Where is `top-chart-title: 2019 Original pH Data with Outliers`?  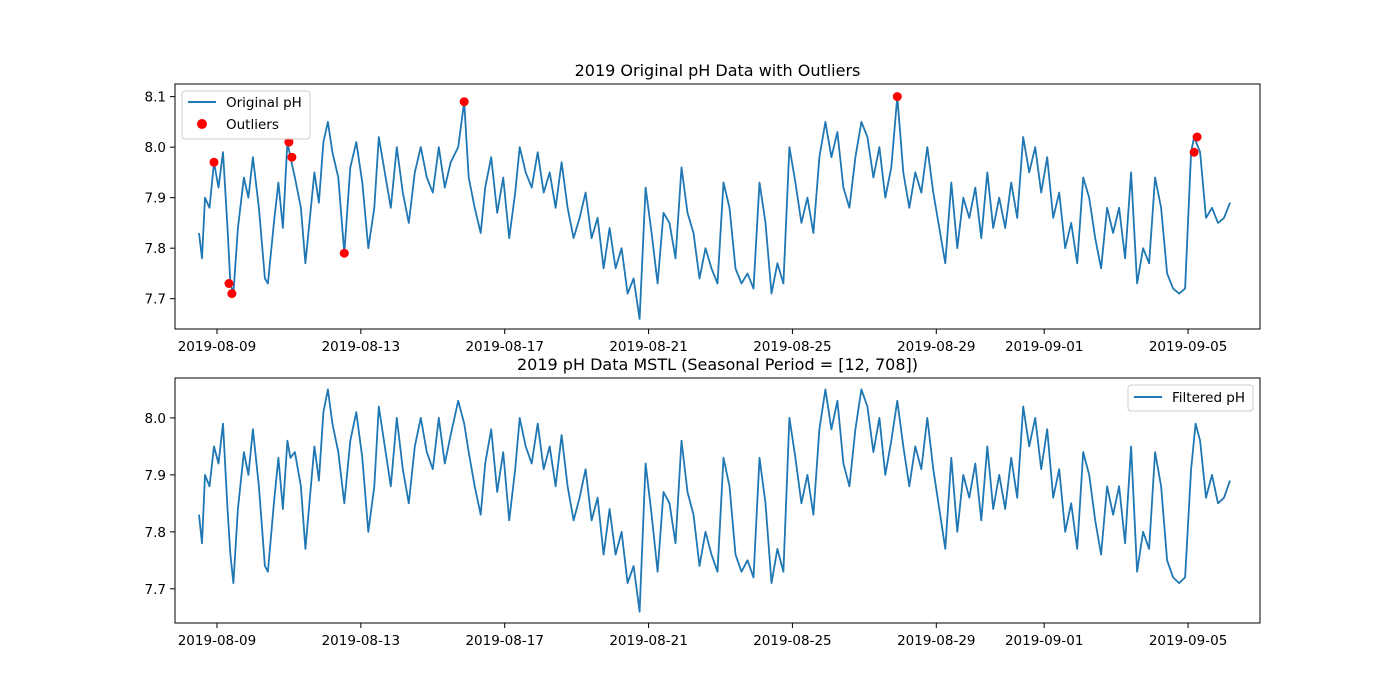 top-chart-title: 2019 Original pH Data with Outliers is located at coordinates (718, 70).